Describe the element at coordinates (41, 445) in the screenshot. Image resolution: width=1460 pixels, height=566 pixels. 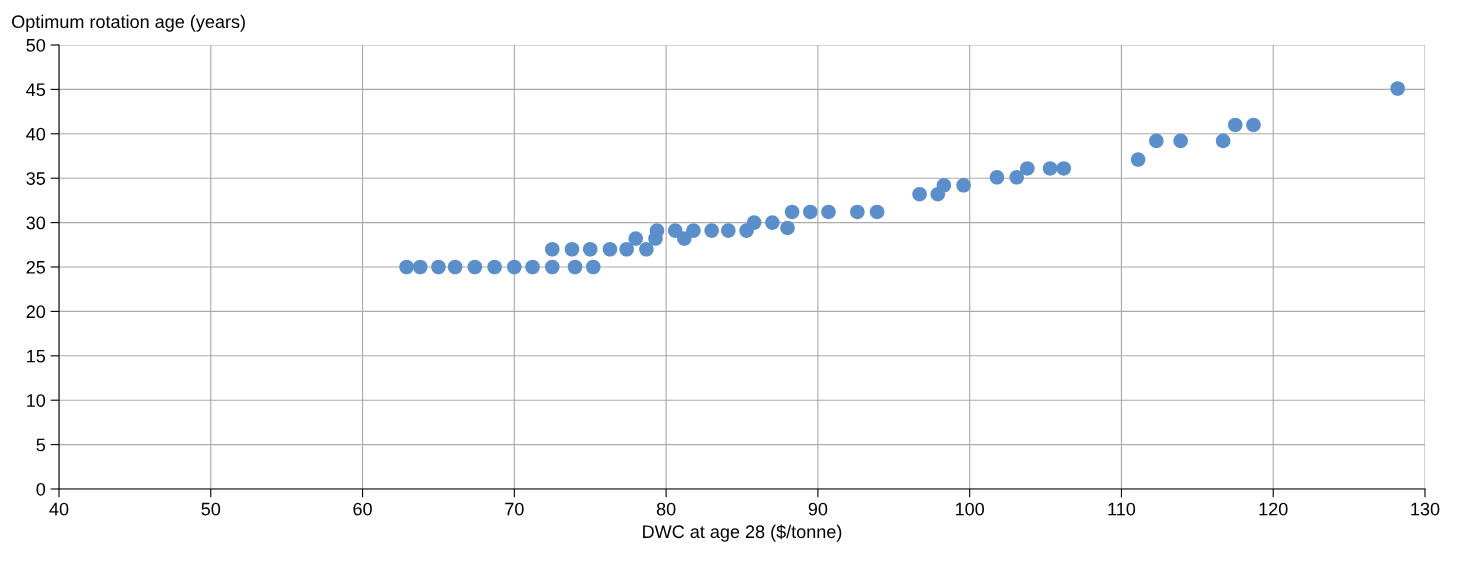
I see `y-tick-label: 5` at that location.